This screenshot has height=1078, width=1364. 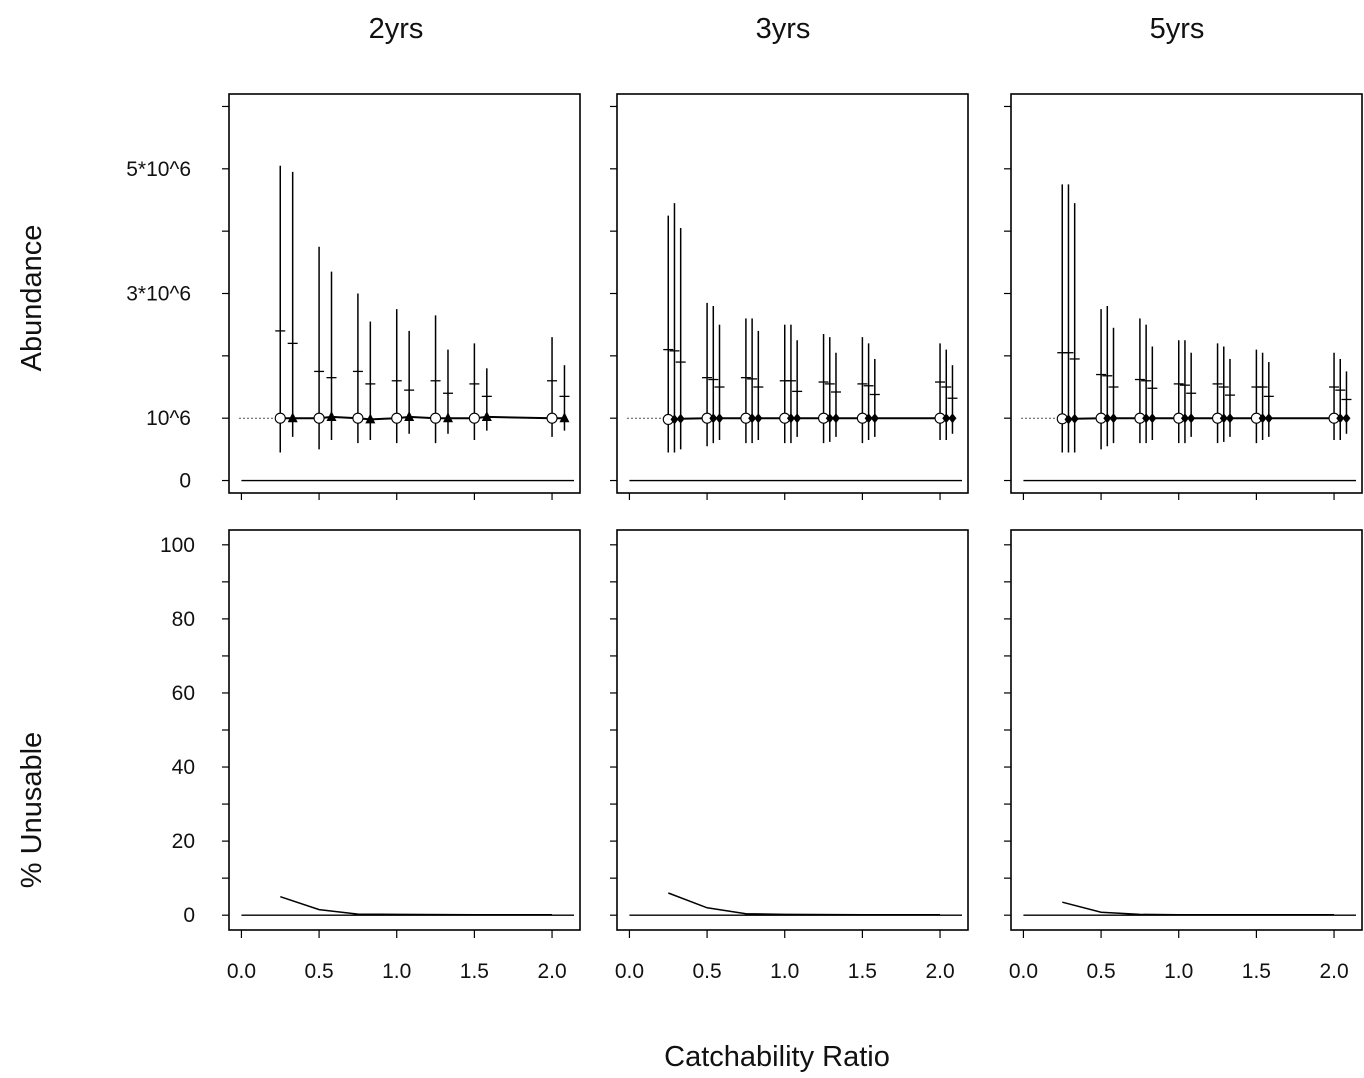 What do you see at coordinates (1100, 971) in the screenshot?
I see `x-tick-label: 0.5` at bounding box center [1100, 971].